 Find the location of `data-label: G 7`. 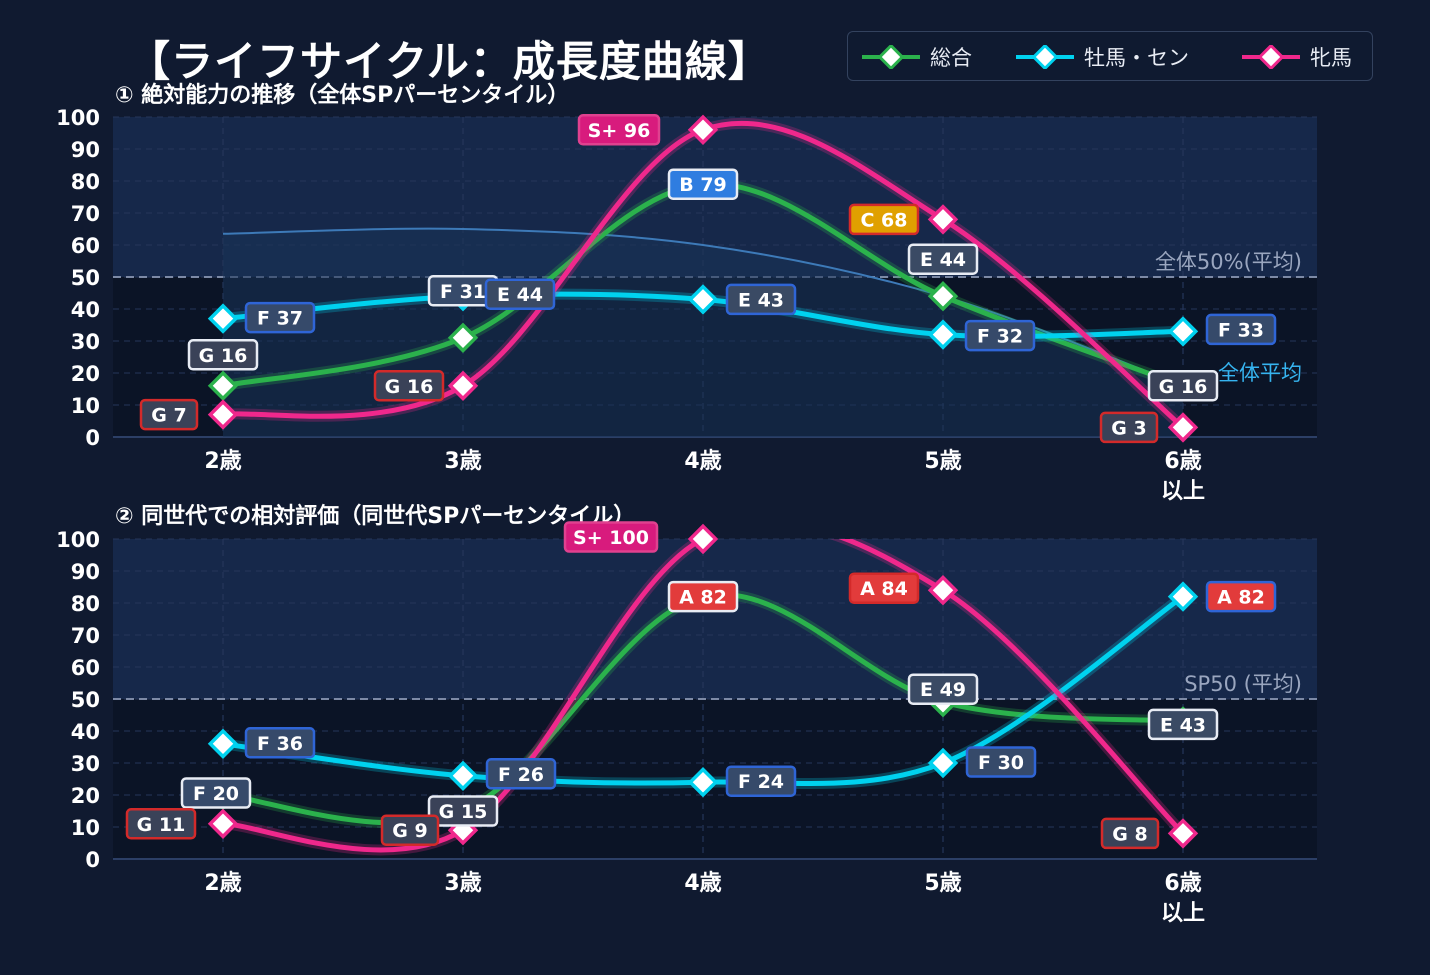

data-label: G 7 is located at coordinates (169, 414).